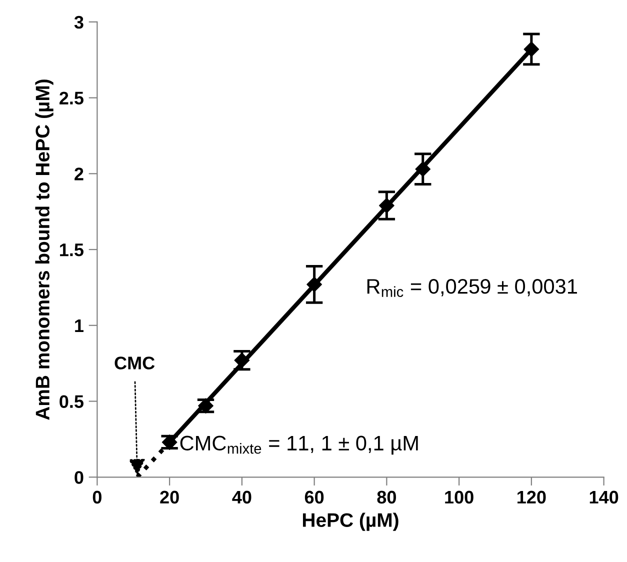  I want to click on annotation: CMC$_{mixte}$ = 11, 1 ± 0,1 µM, so click(299, 445).